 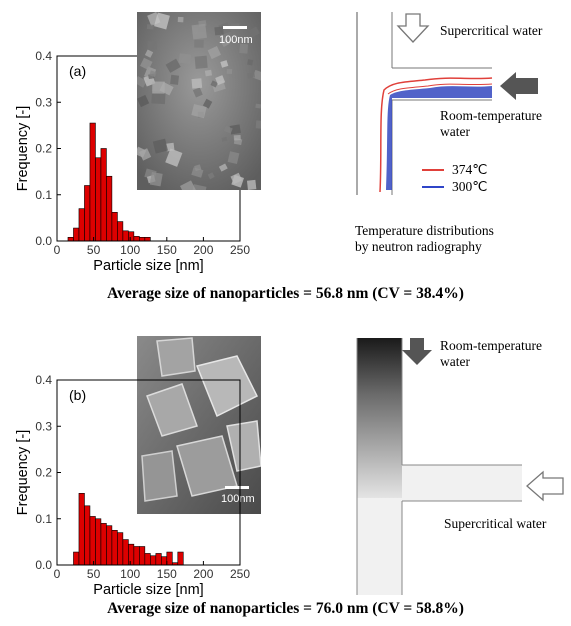 I want to click on y-tick-label-a: 0.1, so click(x=43, y=195).